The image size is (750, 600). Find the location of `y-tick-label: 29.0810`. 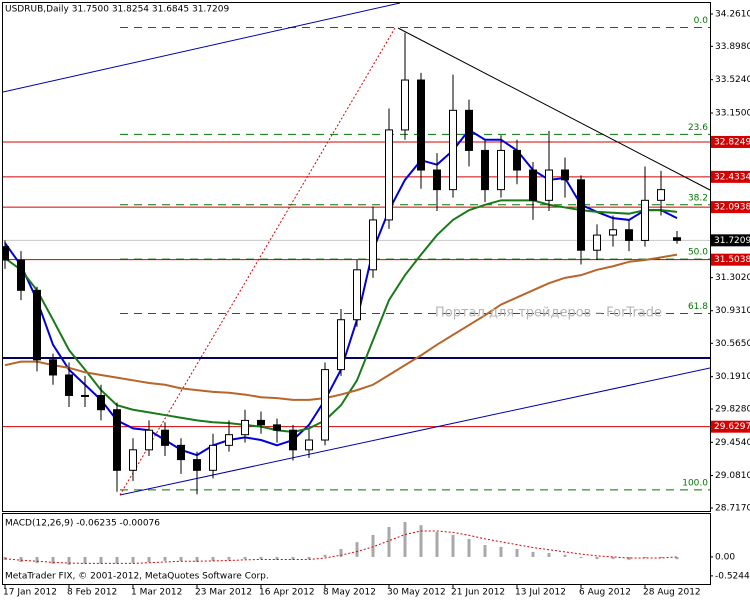

y-tick-label: 29.0810 is located at coordinates (732, 476).